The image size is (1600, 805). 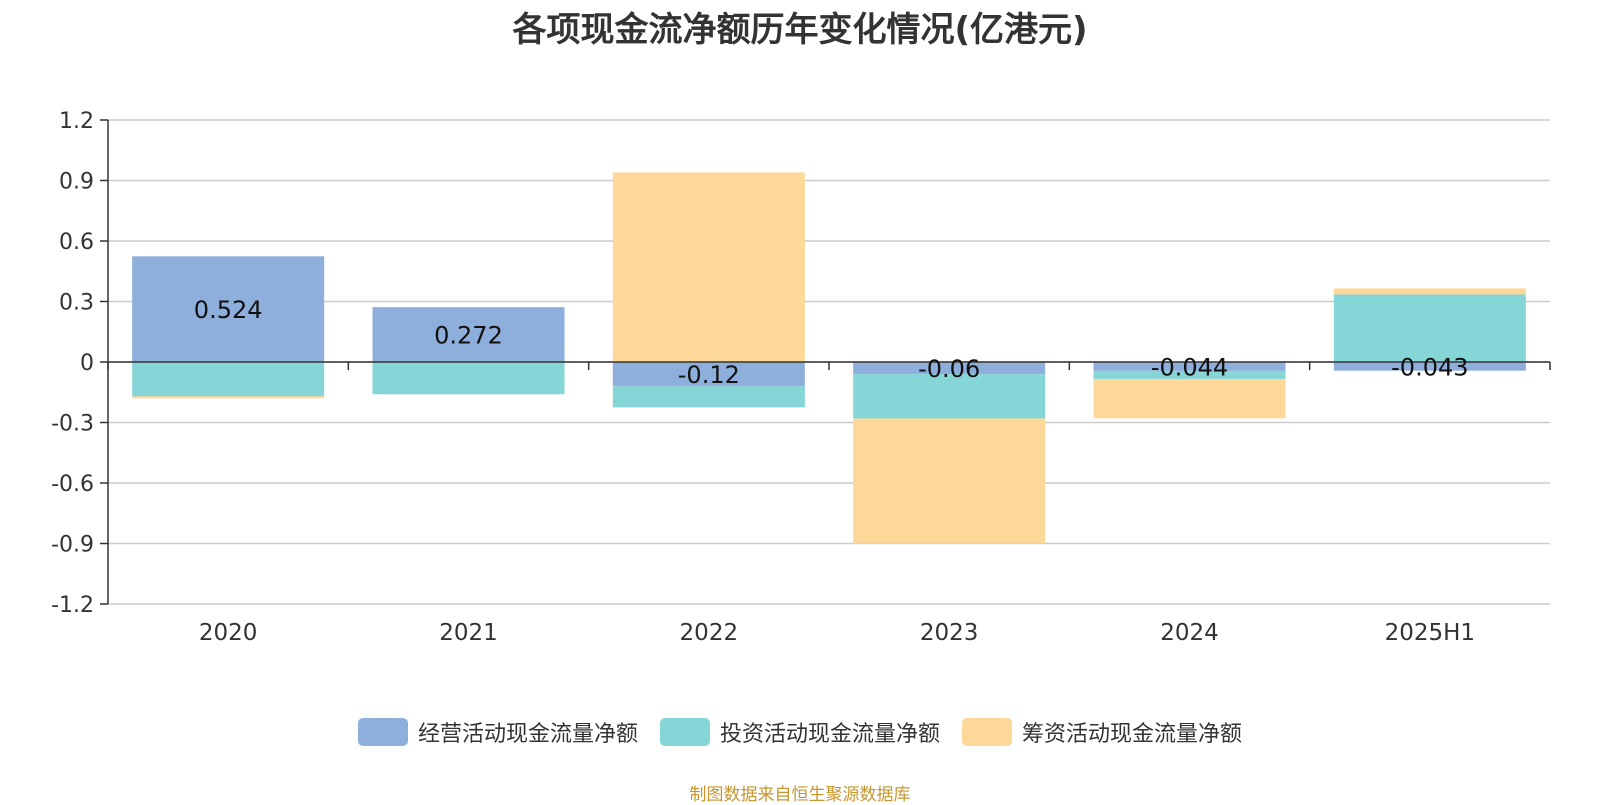 What do you see at coordinates (800, 795) in the screenshot?
I see `source-note: 制图数据来自恒生聚源数据库` at bounding box center [800, 795].